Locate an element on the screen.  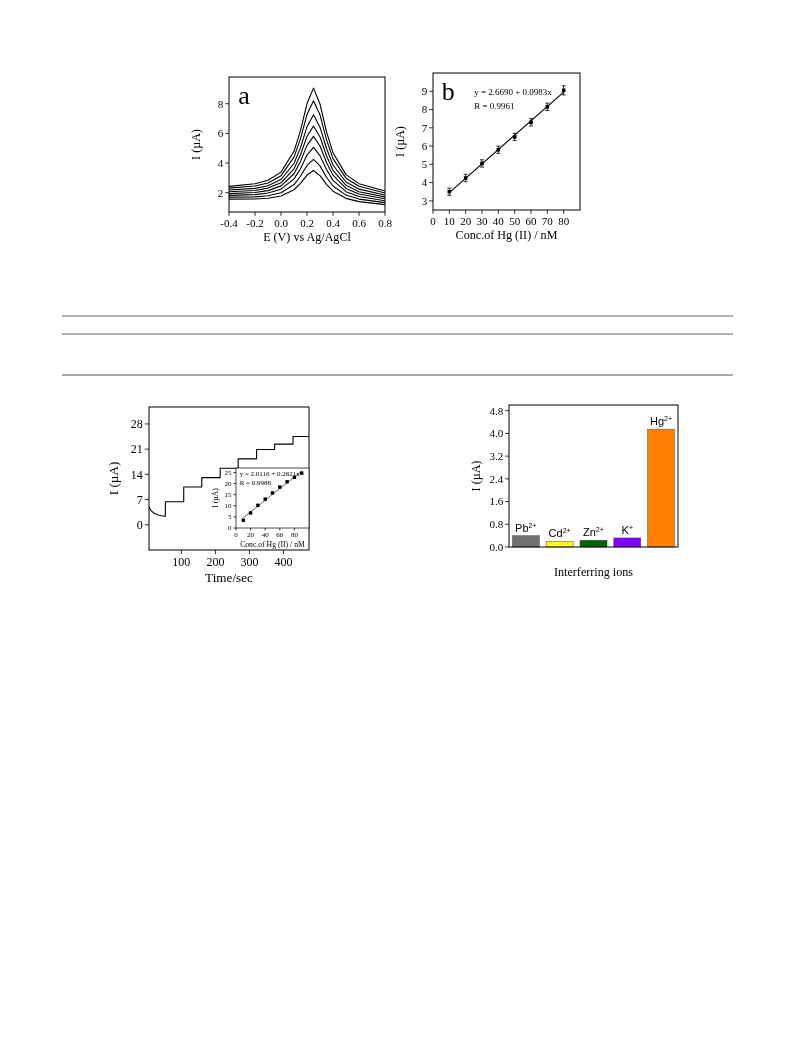
x-tick-label: Hg$^{2+}$ is located at coordinates (661, 421).